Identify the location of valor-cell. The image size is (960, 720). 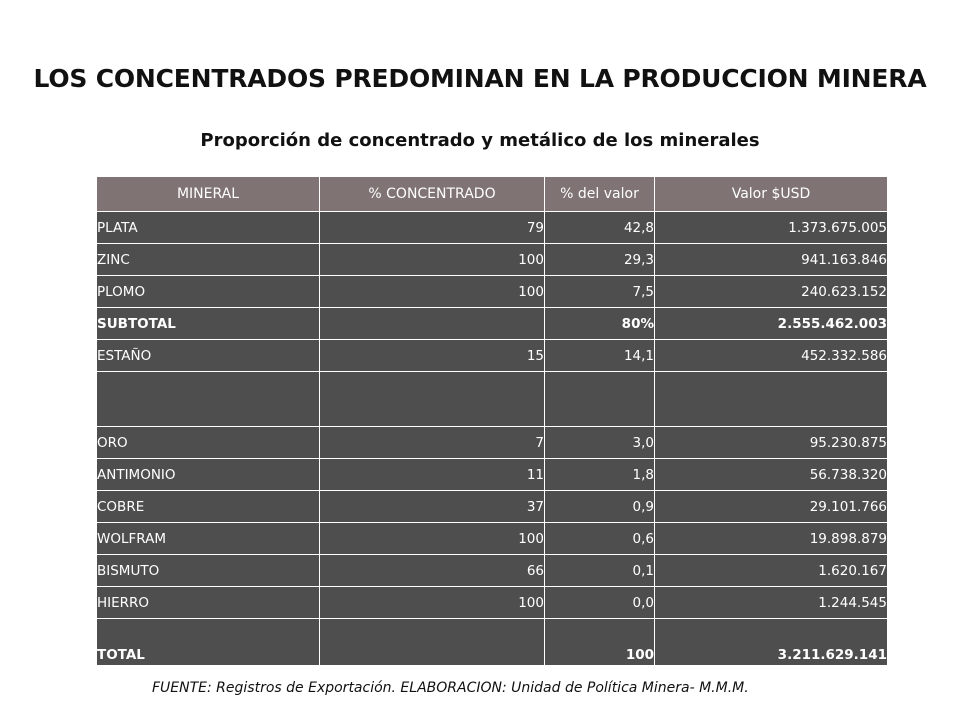
(771, 399).